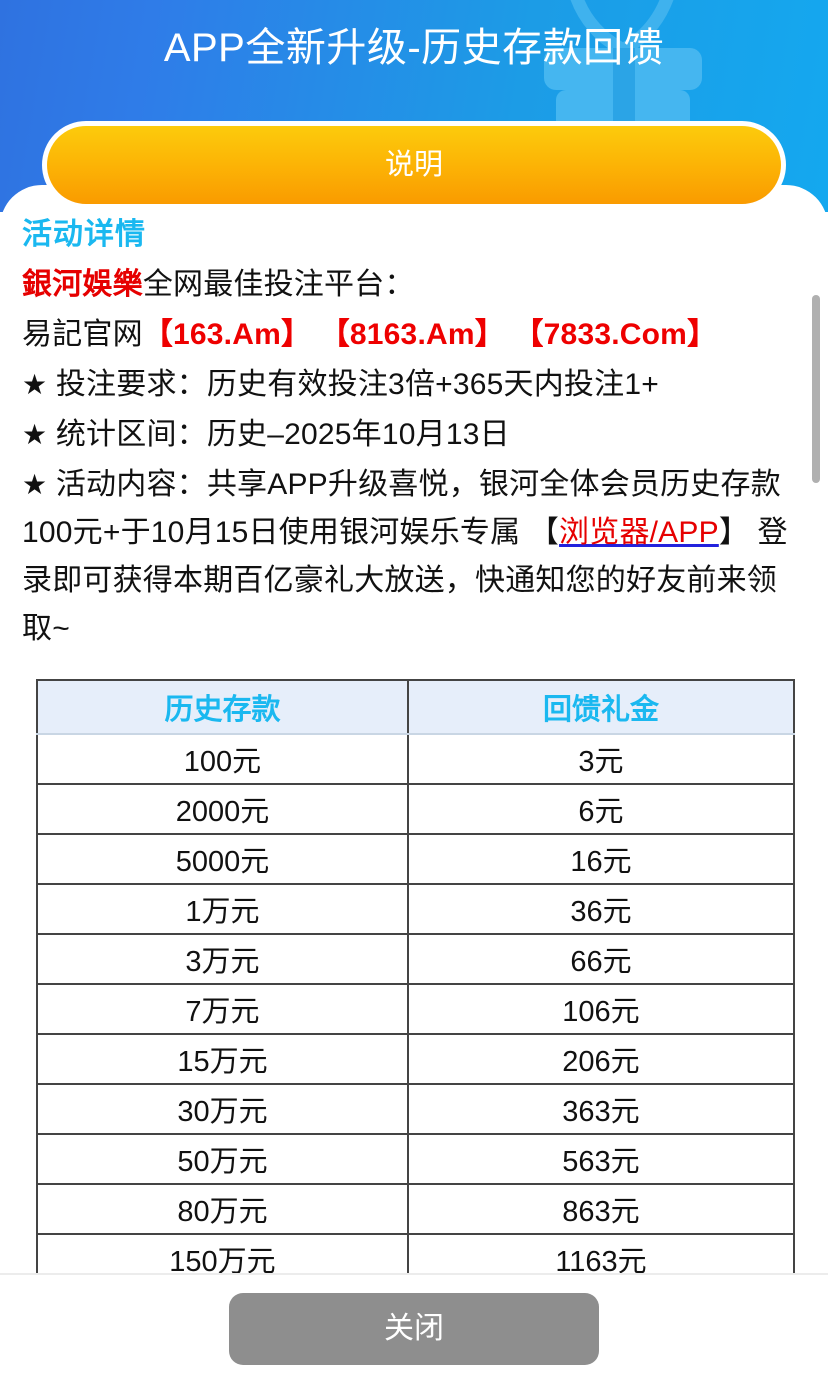  Describe the element at coordinates (816, 389) in the screenshot. I see `scrollbar-thumb` at that location.